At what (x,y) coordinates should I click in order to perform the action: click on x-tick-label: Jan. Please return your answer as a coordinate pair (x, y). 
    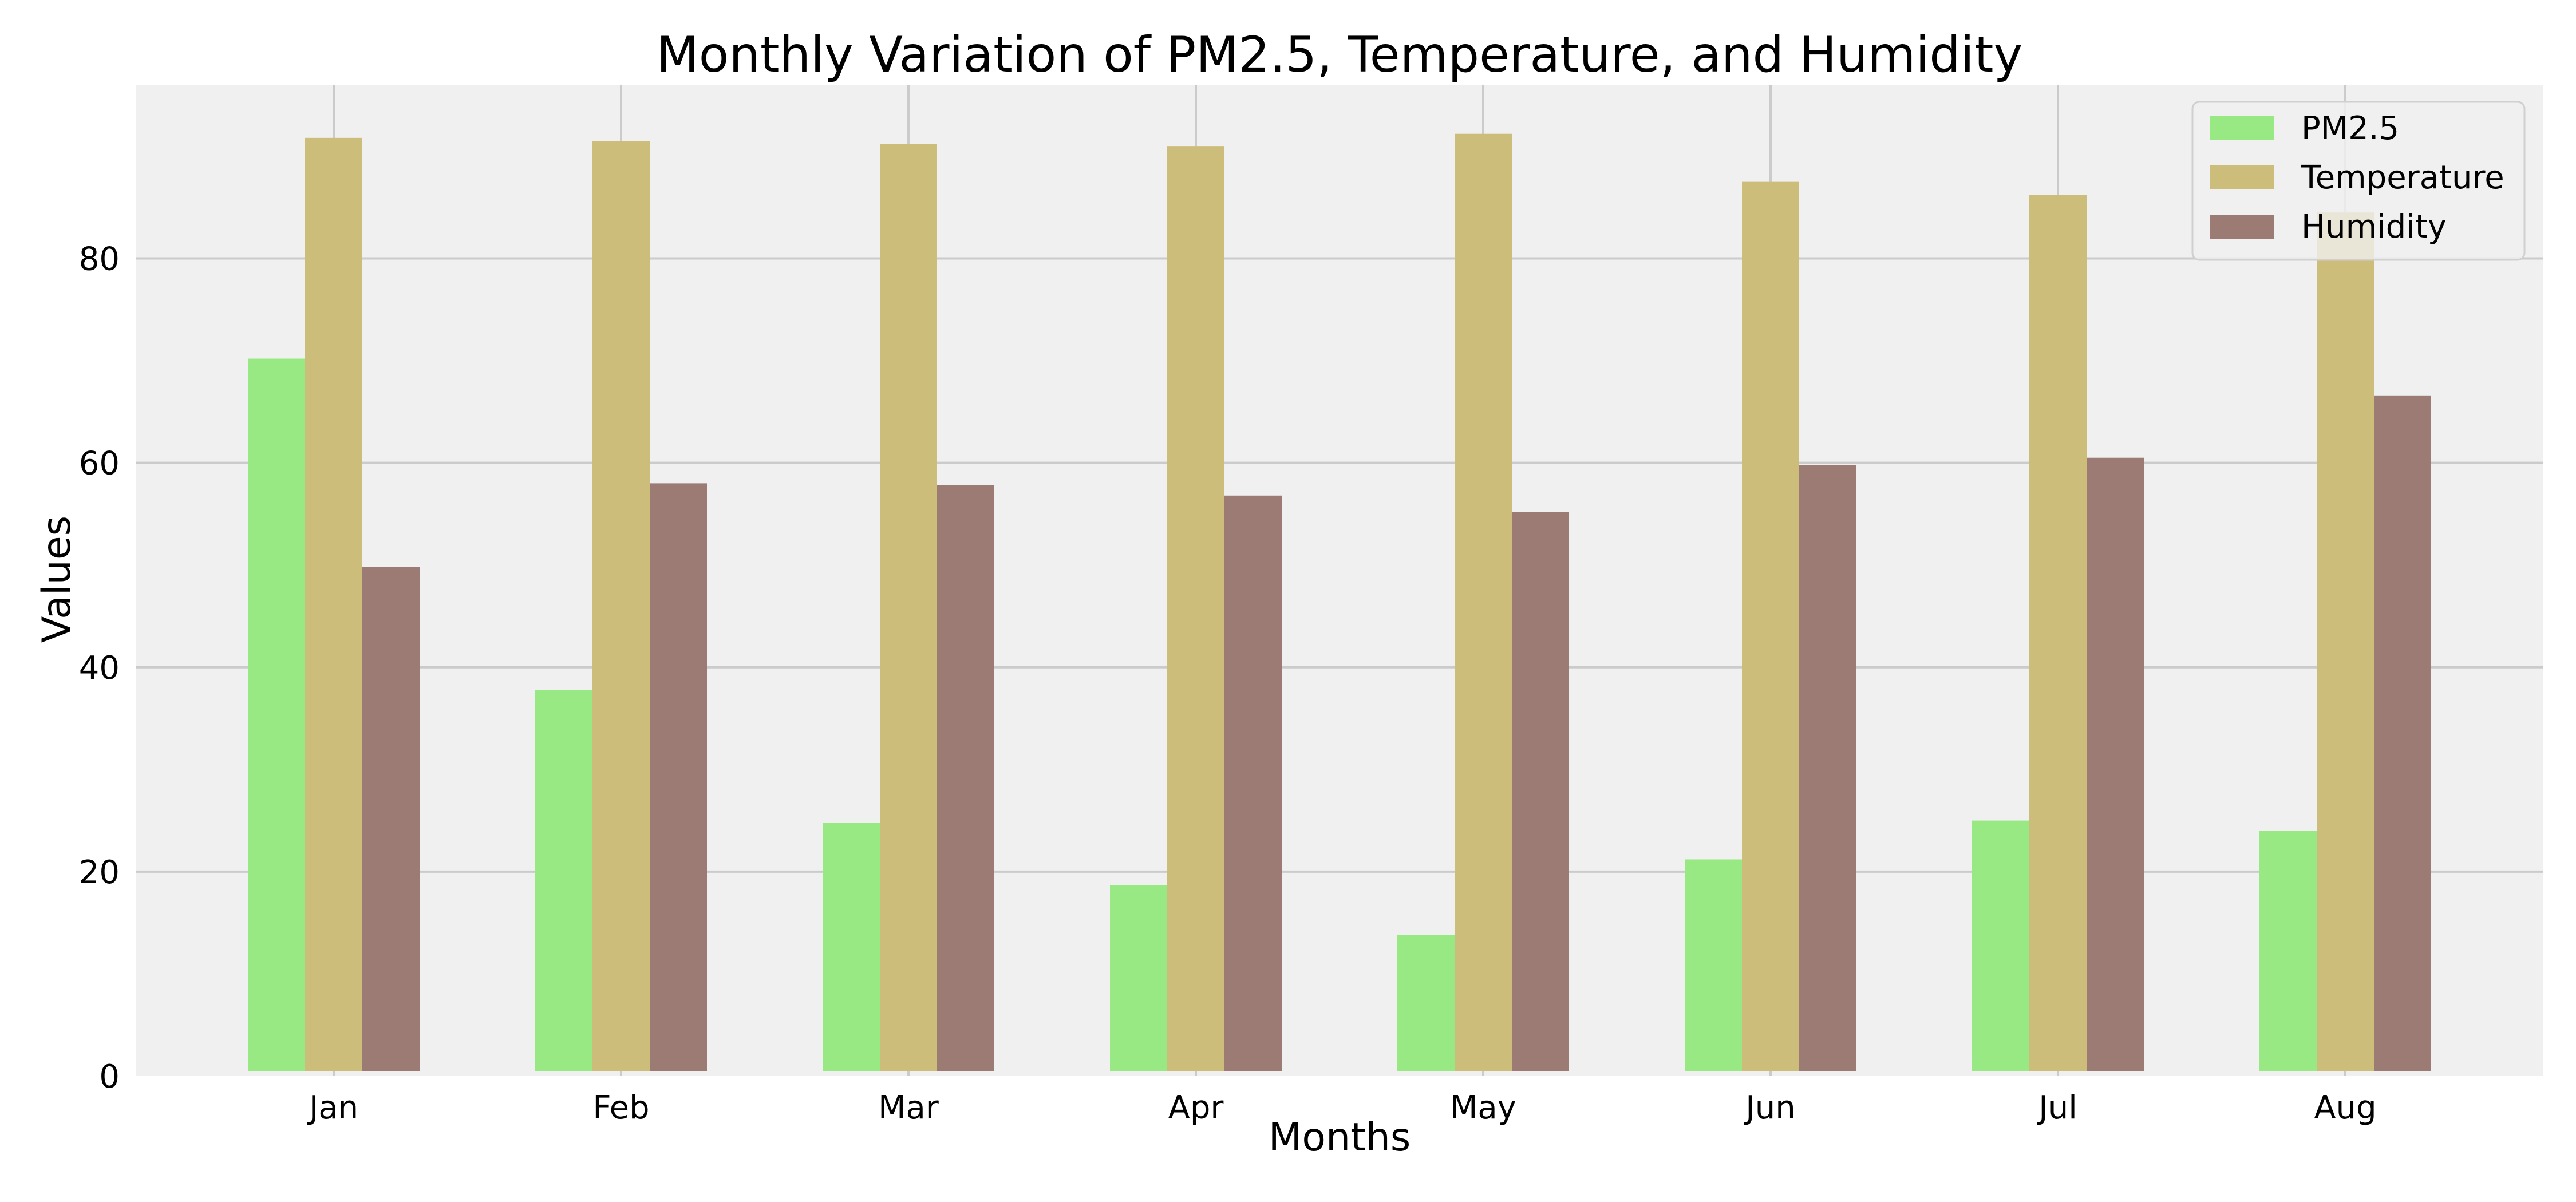
    Looking at the image, I should click on (332, 1108).